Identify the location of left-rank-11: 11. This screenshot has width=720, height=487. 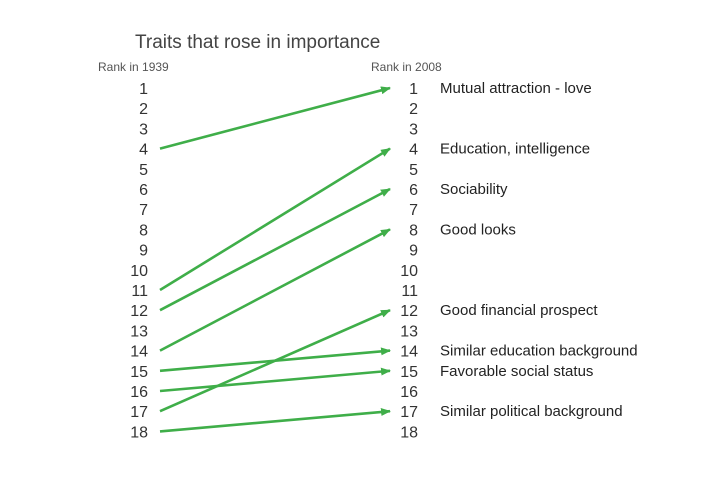
(139, 291).